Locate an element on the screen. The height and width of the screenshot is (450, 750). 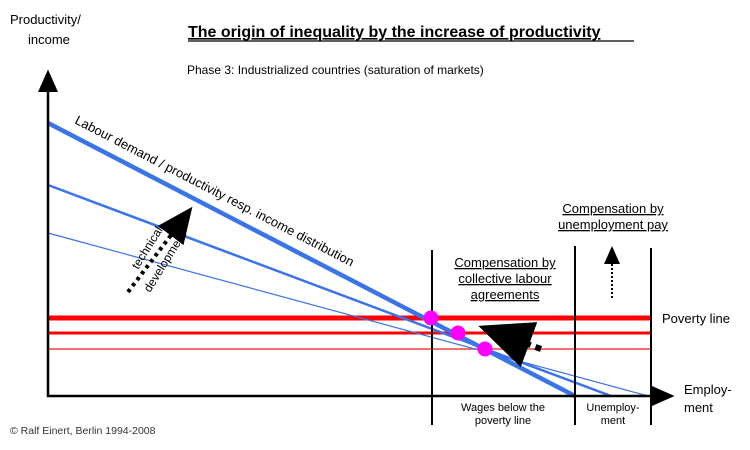
compensation-unemployment-label: Compensation by unemployment pay is located at coordinates (613, 216).